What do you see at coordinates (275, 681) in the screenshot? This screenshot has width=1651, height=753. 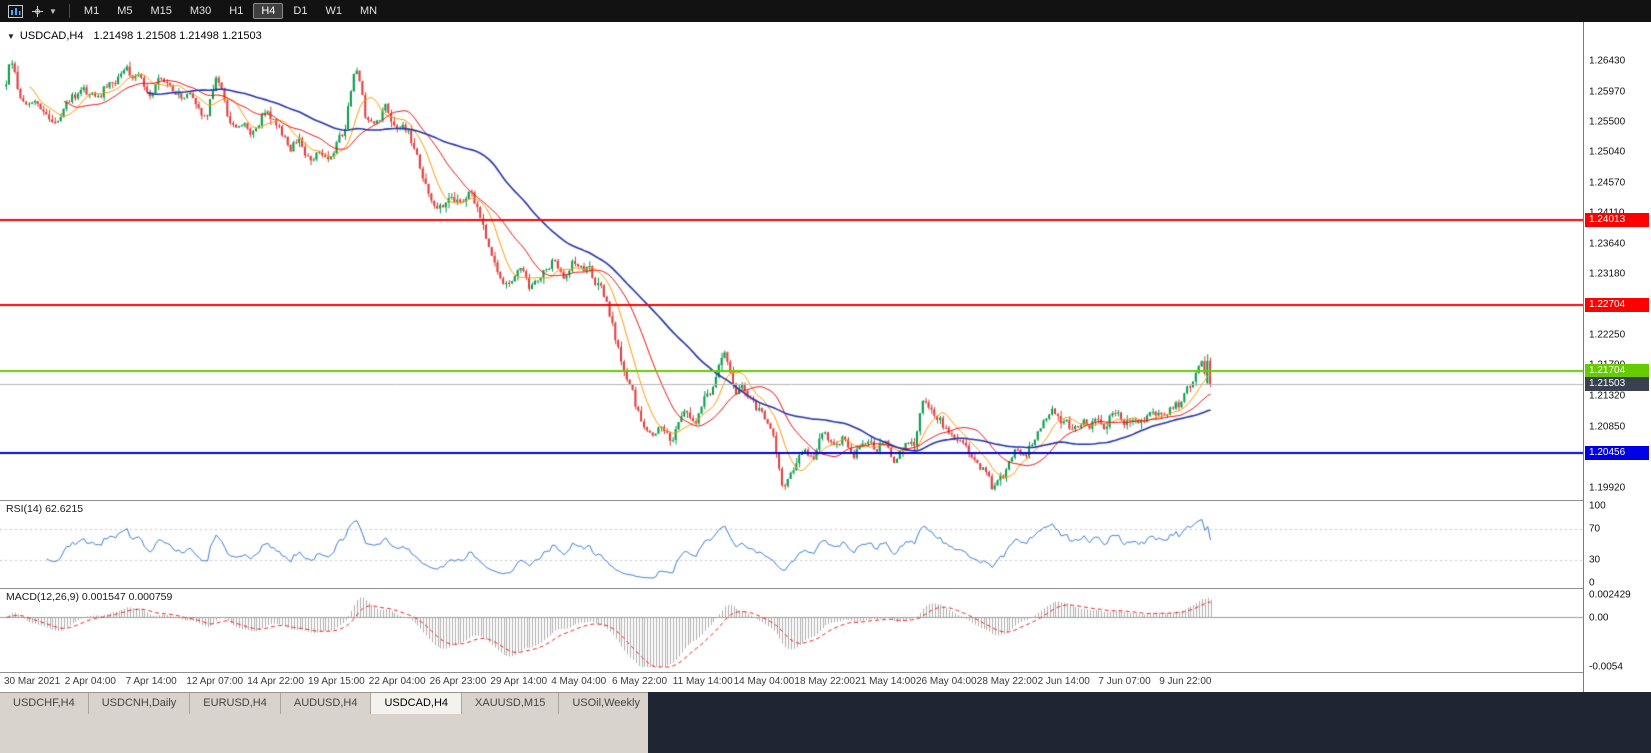 I see `time-axis-label: 14 Apr 22:00` at bounding box center [275, 681].